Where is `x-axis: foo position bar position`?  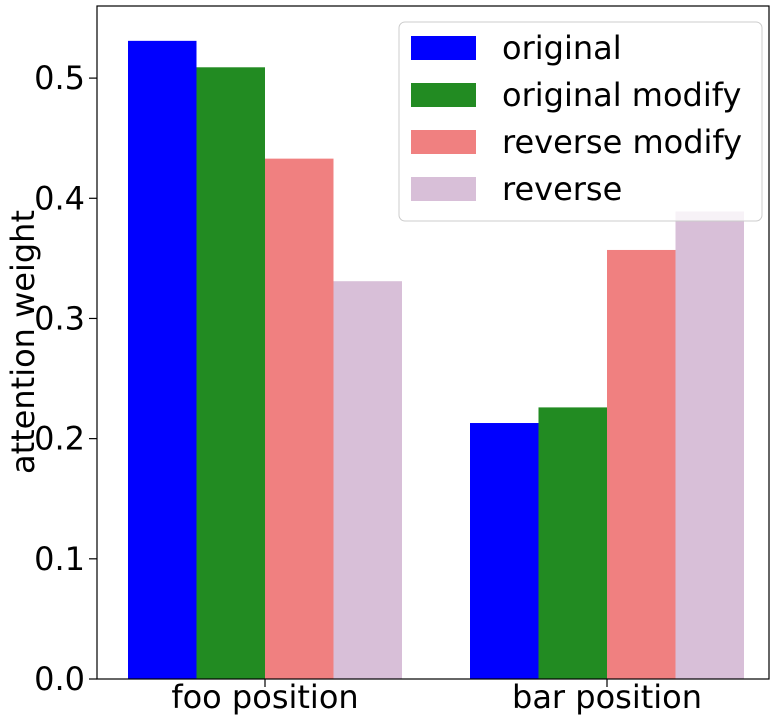 x-axis: foo position bar position is located at coordinates (436, 697).